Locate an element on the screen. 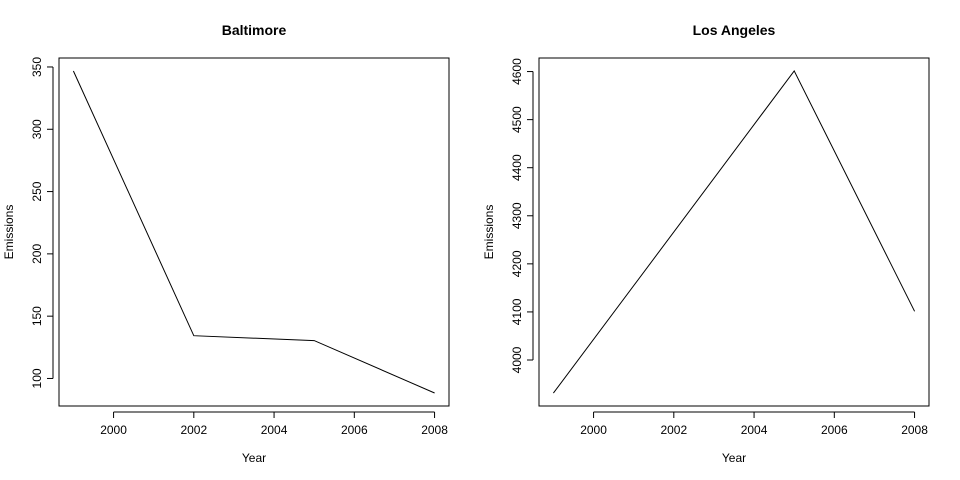 The width and height of the screenshot is (960, 480). los-angeles-x-tick-label: 2002 is located at coordinates (673, 430).